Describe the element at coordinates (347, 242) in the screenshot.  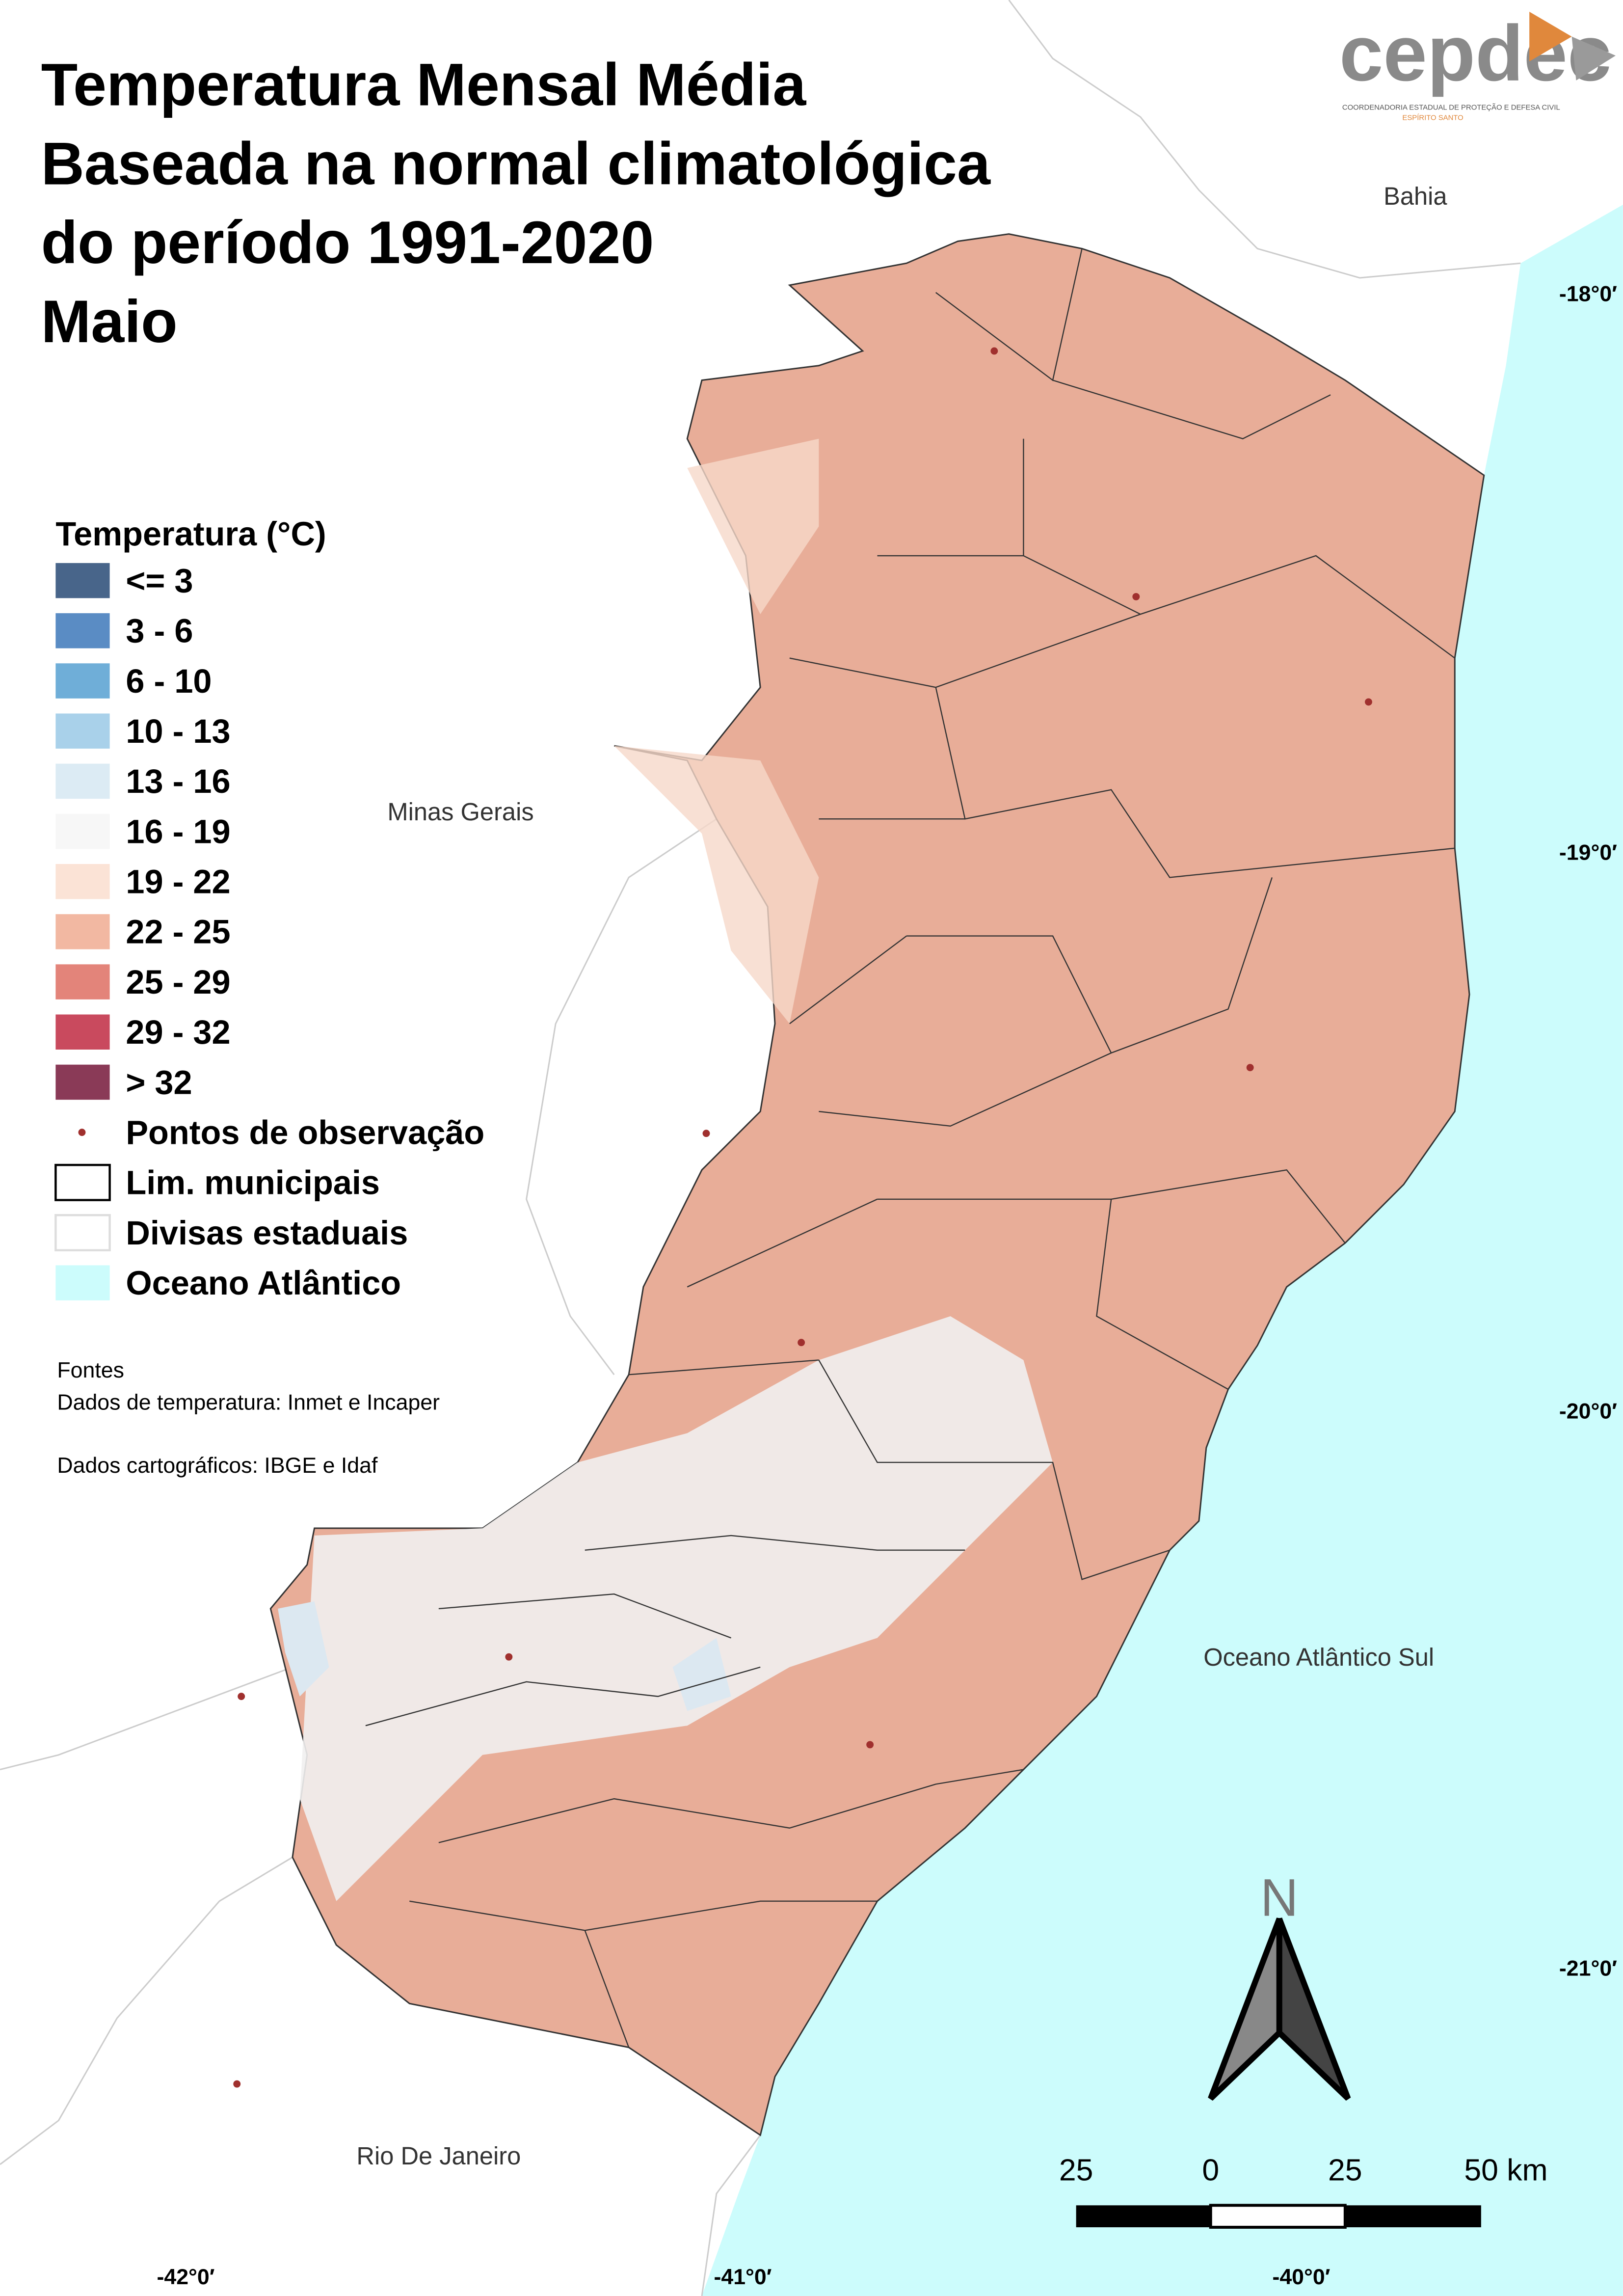
I see `title-line: do período 1991-2020` at that location.